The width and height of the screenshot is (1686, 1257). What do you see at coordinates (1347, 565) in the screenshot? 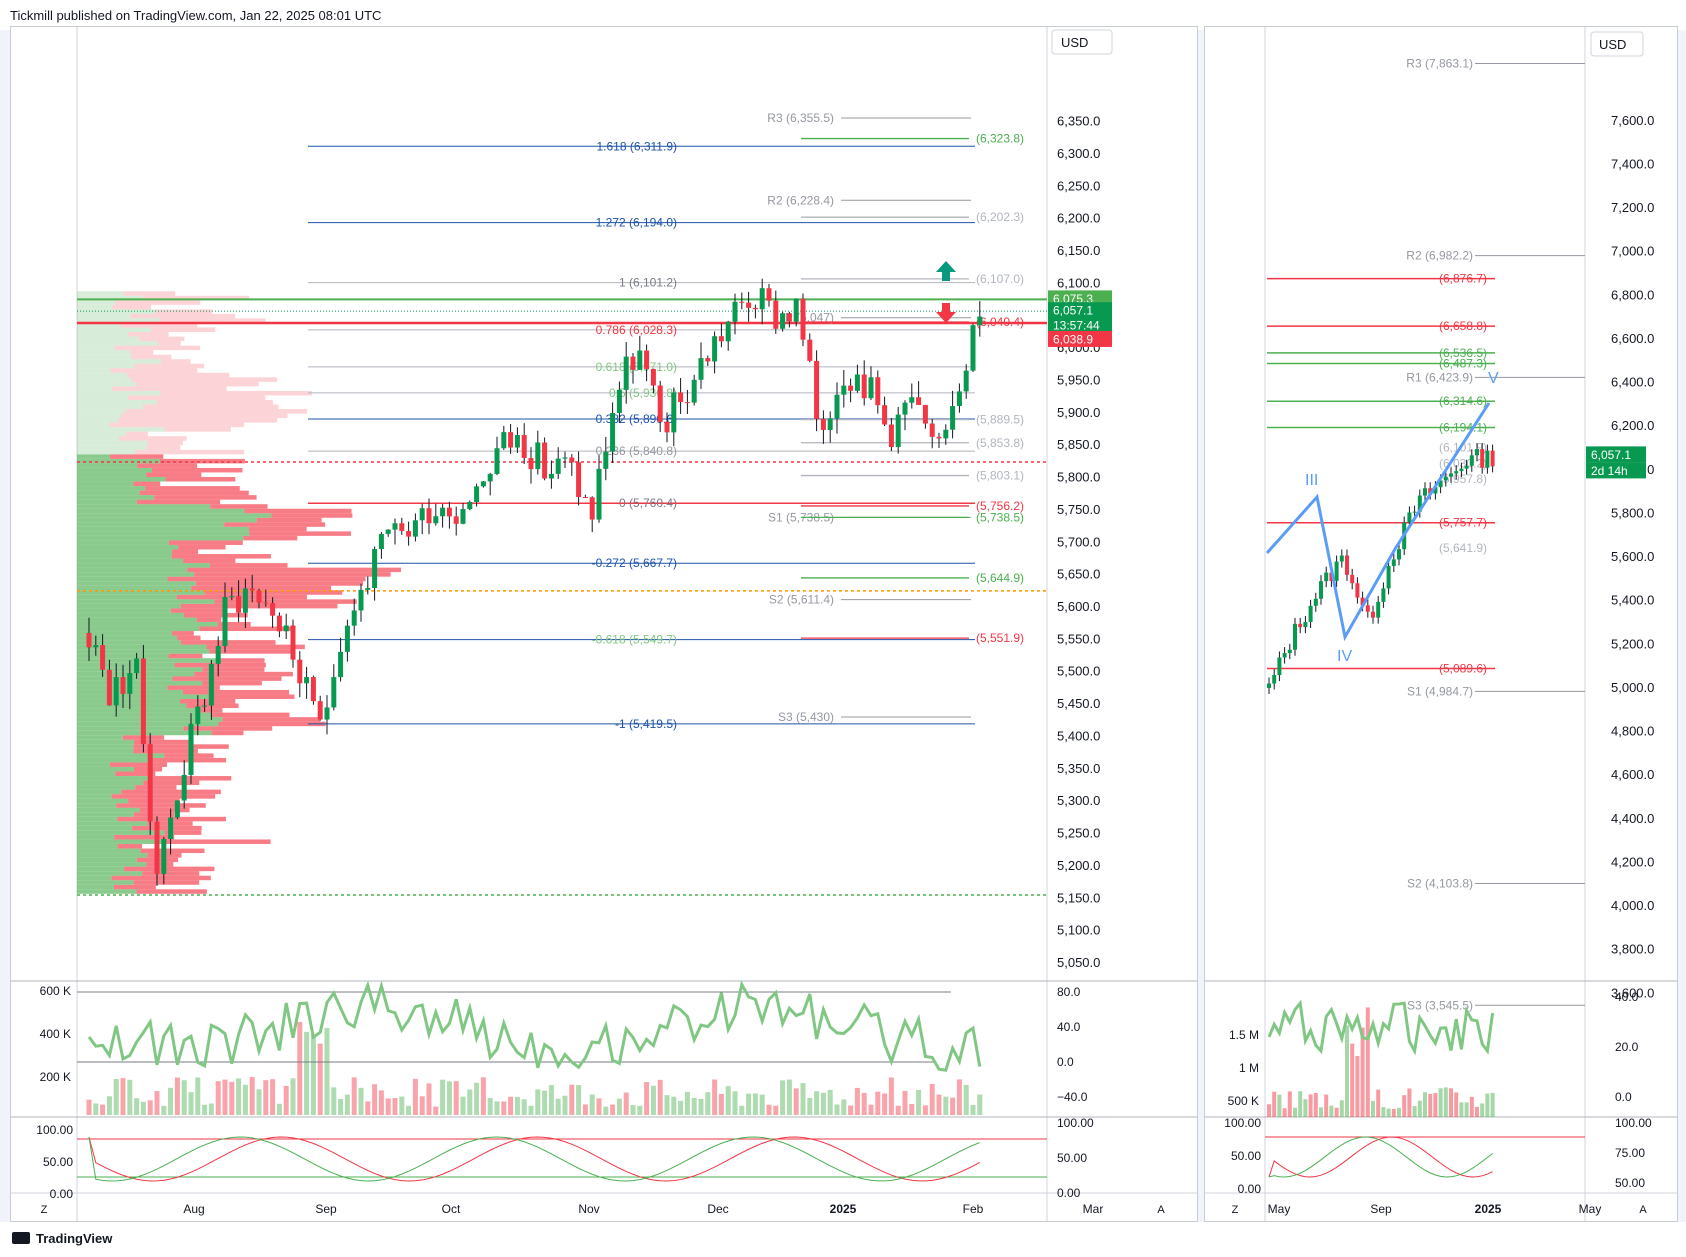
I see `weekly-candle-down` at bounding box center [1347, 565].